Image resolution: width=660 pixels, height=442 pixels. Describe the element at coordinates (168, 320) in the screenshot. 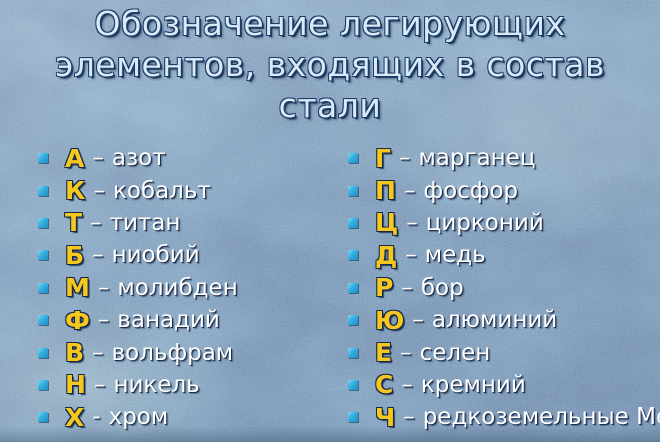

I see `element-name: ванадий` at that location.